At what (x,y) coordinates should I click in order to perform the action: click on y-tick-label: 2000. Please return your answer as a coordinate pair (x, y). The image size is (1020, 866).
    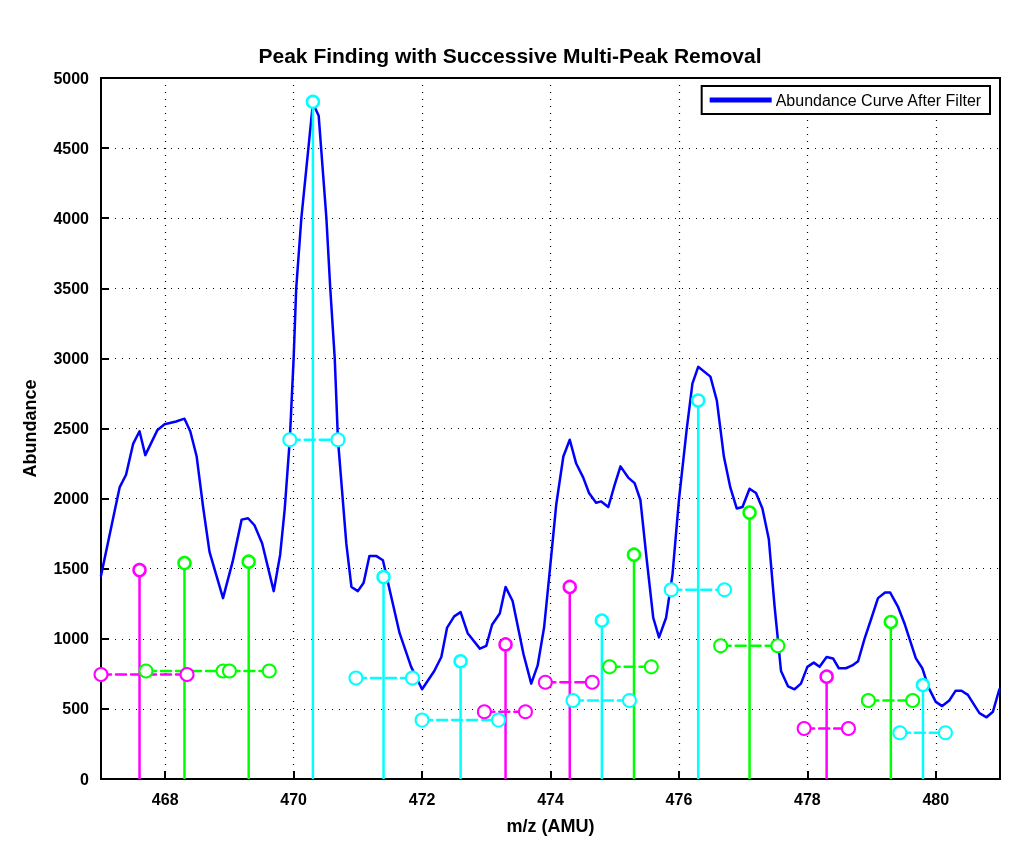
    Looking at the image, I should click on (71, 499).